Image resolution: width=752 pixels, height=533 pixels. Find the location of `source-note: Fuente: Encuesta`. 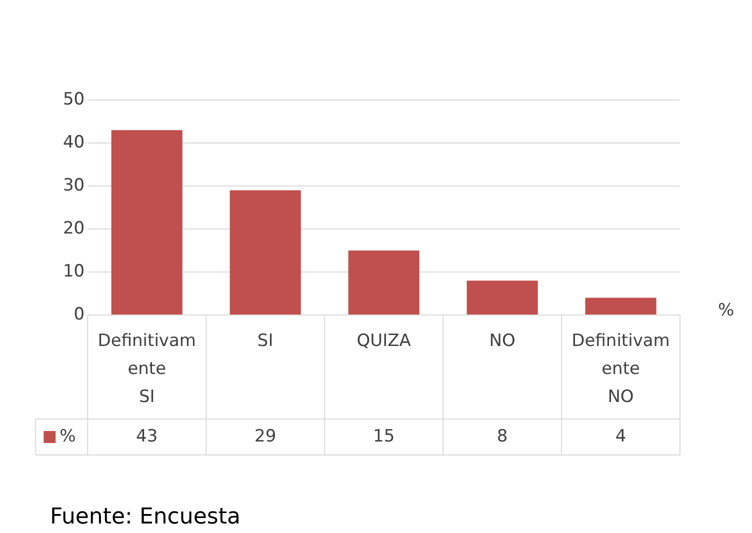

source-note: Fuente: Encuesta is located at coordinates (145, 517).